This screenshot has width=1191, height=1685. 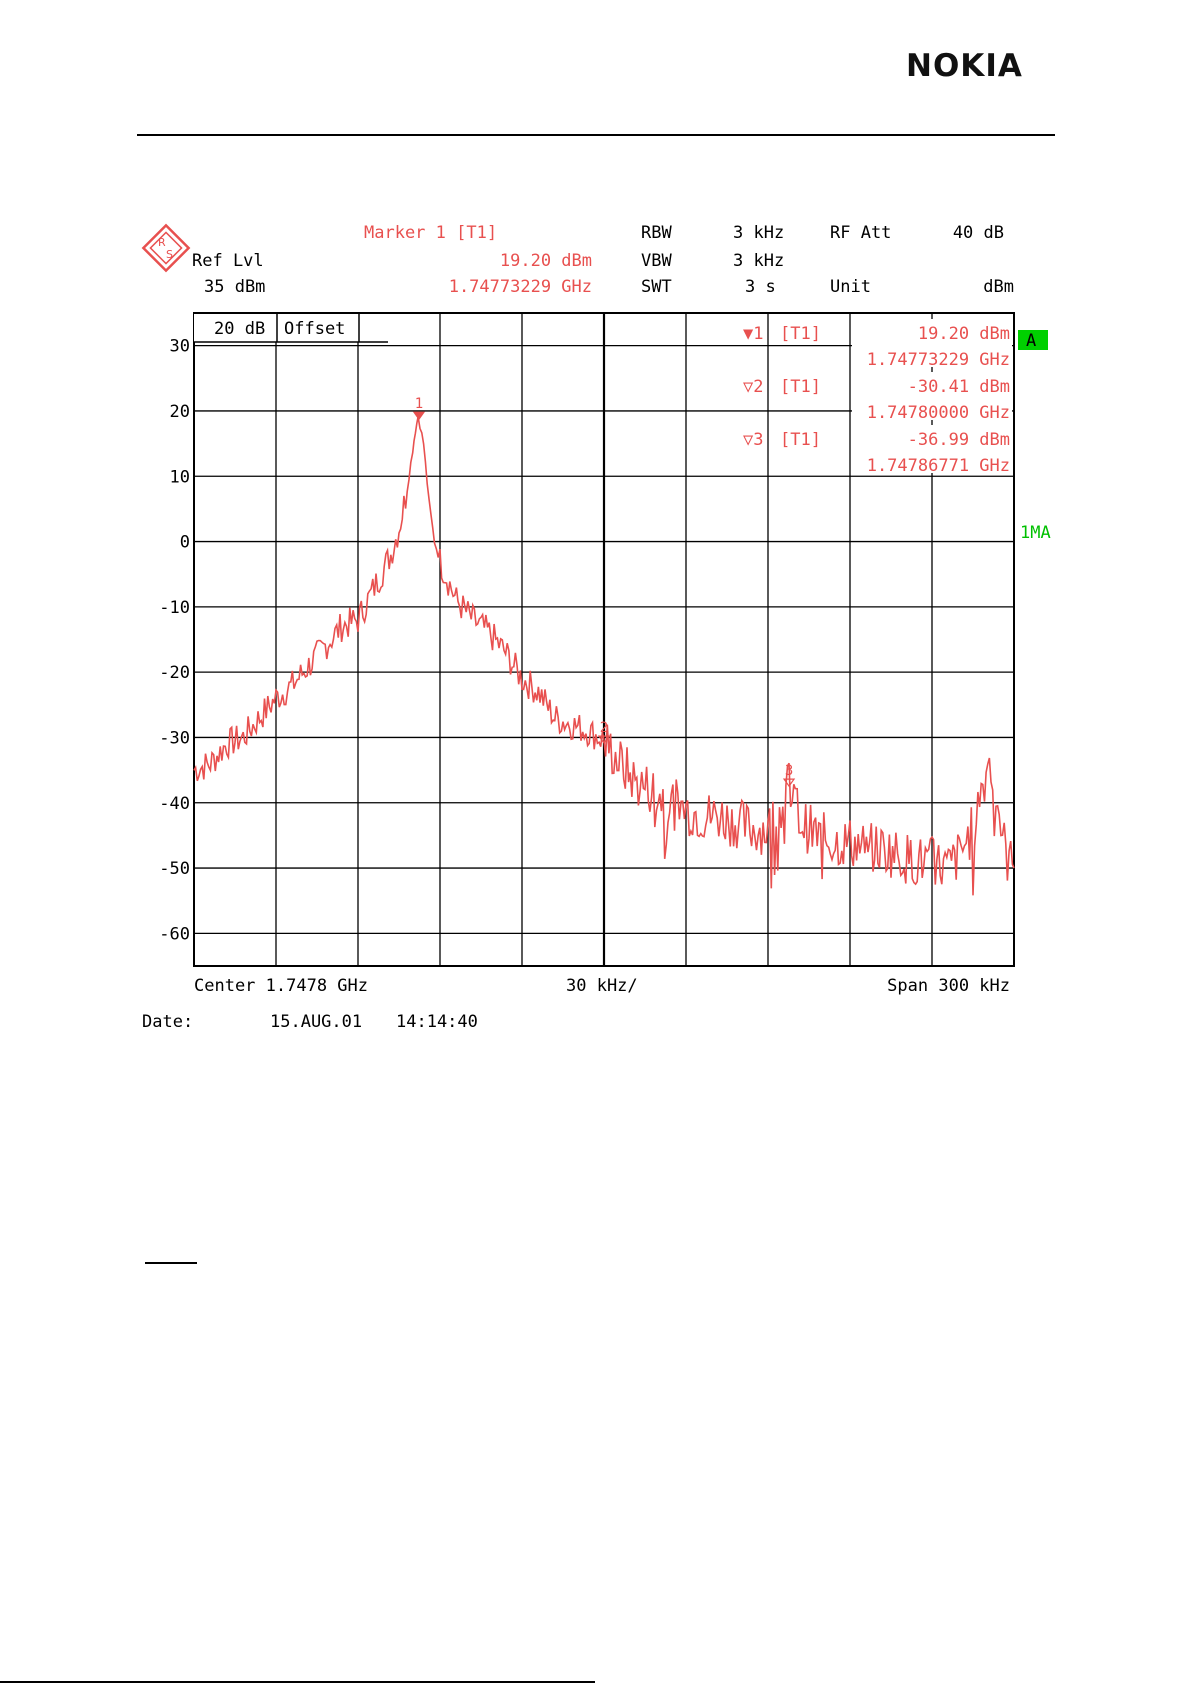 I want to click on offset-label: Offset, so click(x=314, y=329).